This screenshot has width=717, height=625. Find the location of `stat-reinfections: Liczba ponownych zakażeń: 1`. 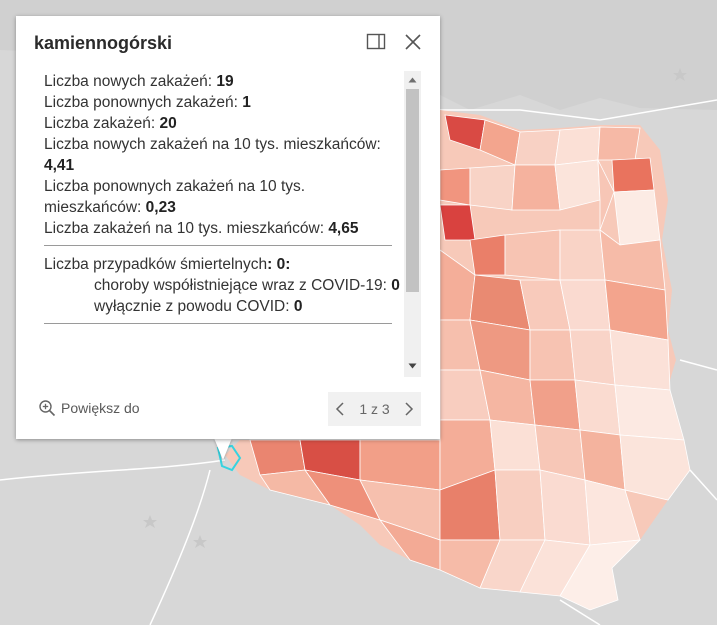

stat-reinfections: Liczba ponownych zakażeń: 1 is located at coordinates (147, 102).